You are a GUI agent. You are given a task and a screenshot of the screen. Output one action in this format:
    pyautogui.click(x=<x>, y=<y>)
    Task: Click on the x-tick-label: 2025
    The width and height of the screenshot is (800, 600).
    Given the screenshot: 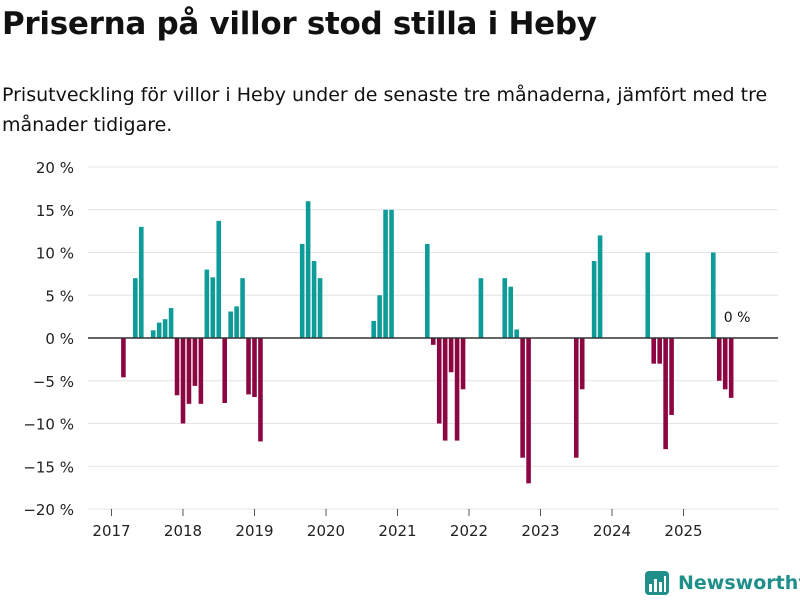 What is the action you would take?
    pyautogui.click(x=683, y=531)
    